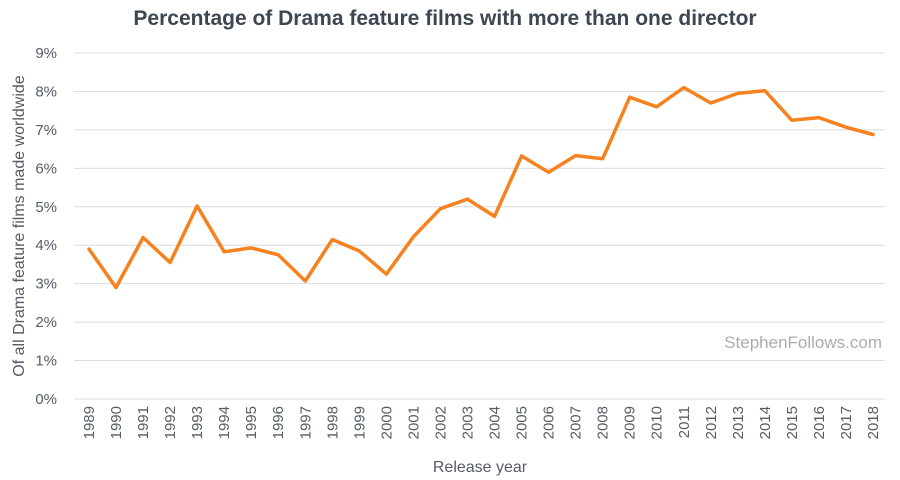 The image size is (900, 480). I want to click on y-tick-label: 7%, so click(46, 130).